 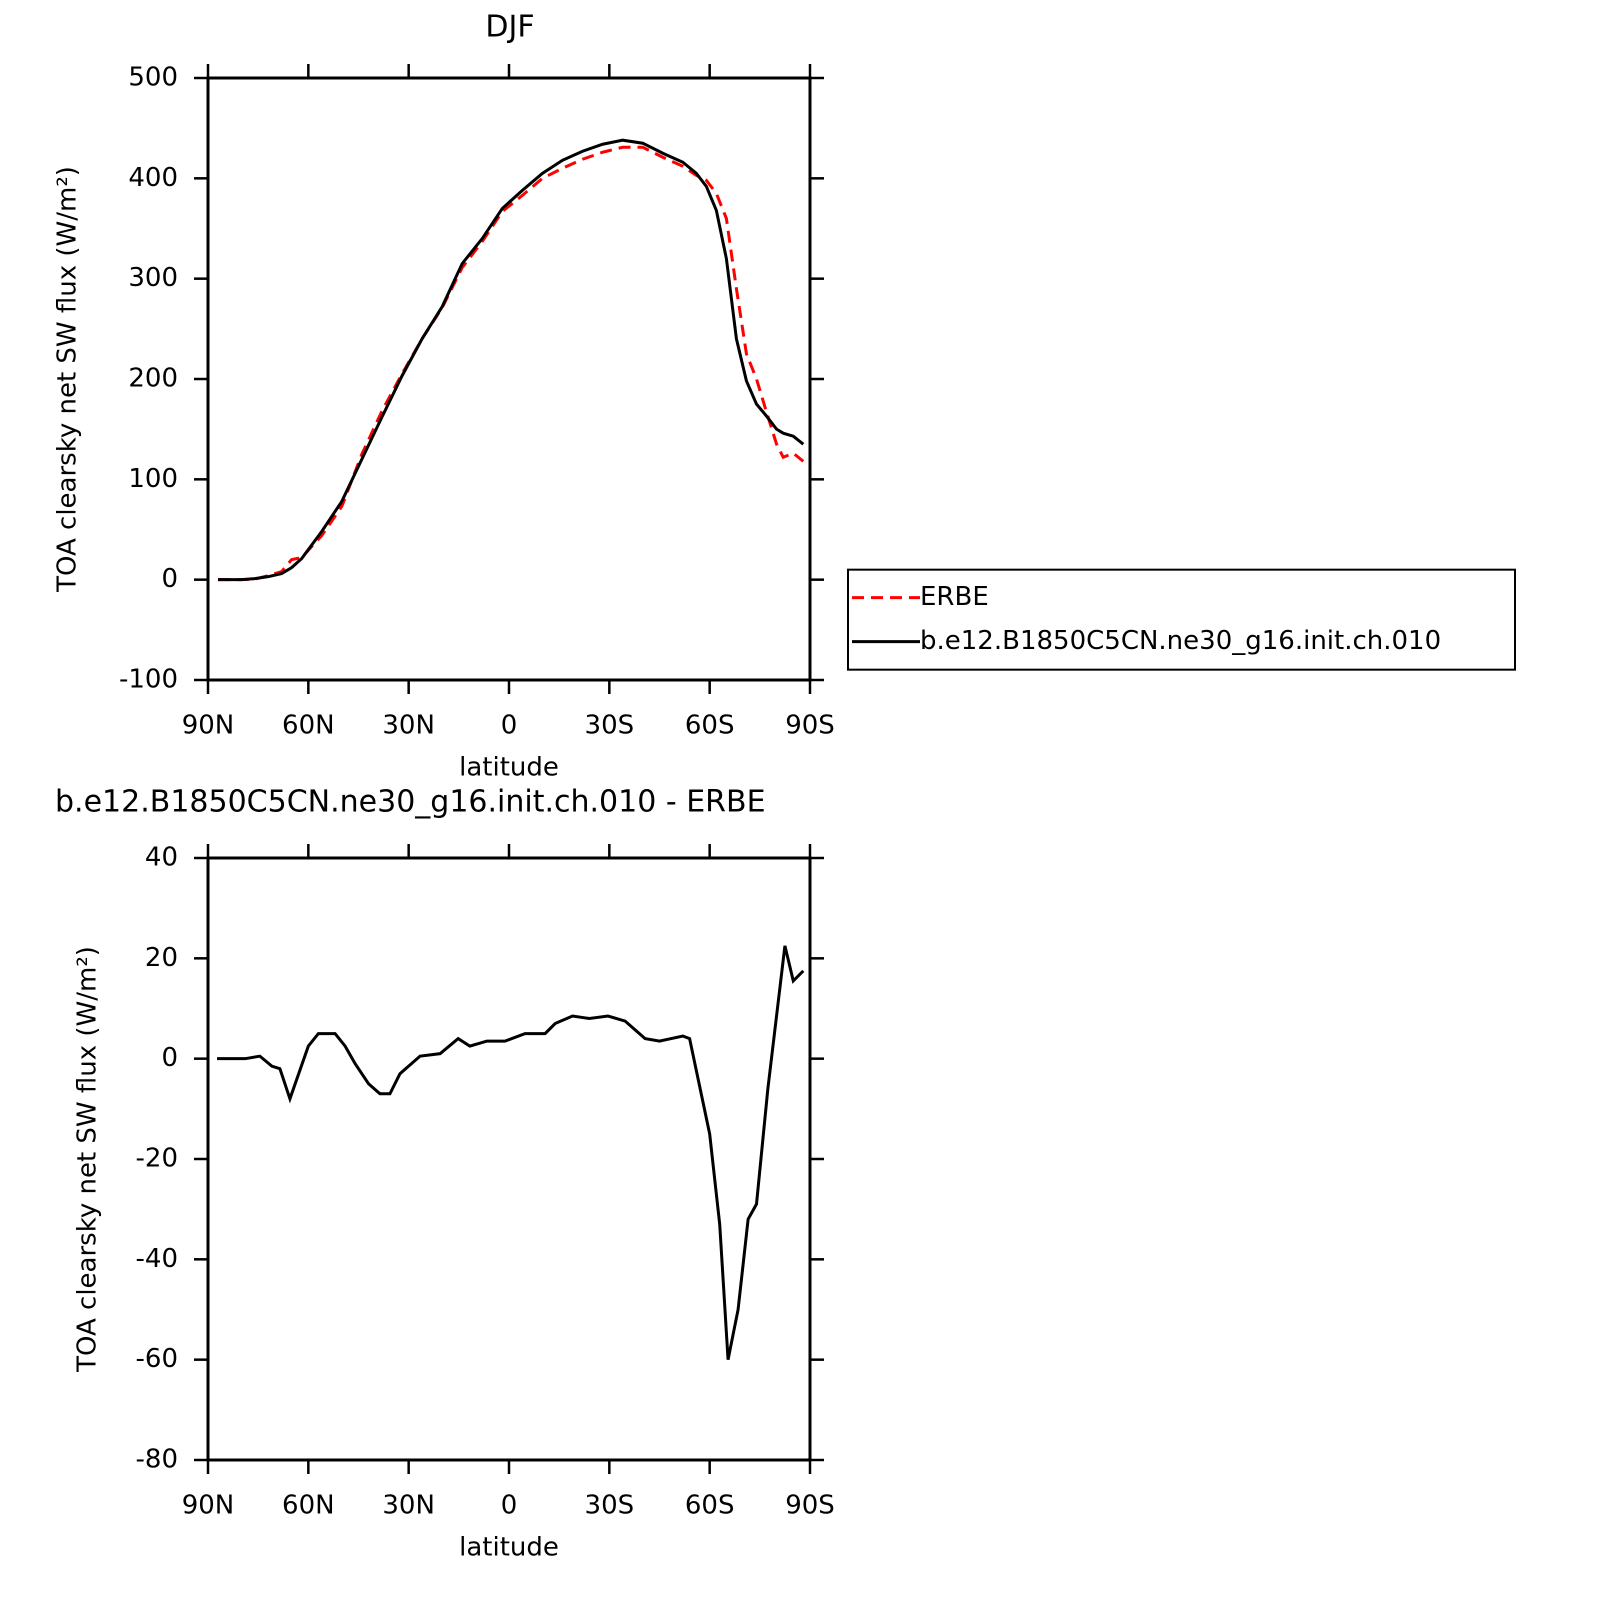 What do you see at coordinates (153, 379) in the screenshot?
I see `y-tick-label: 200` at bounding box center [153, 379].